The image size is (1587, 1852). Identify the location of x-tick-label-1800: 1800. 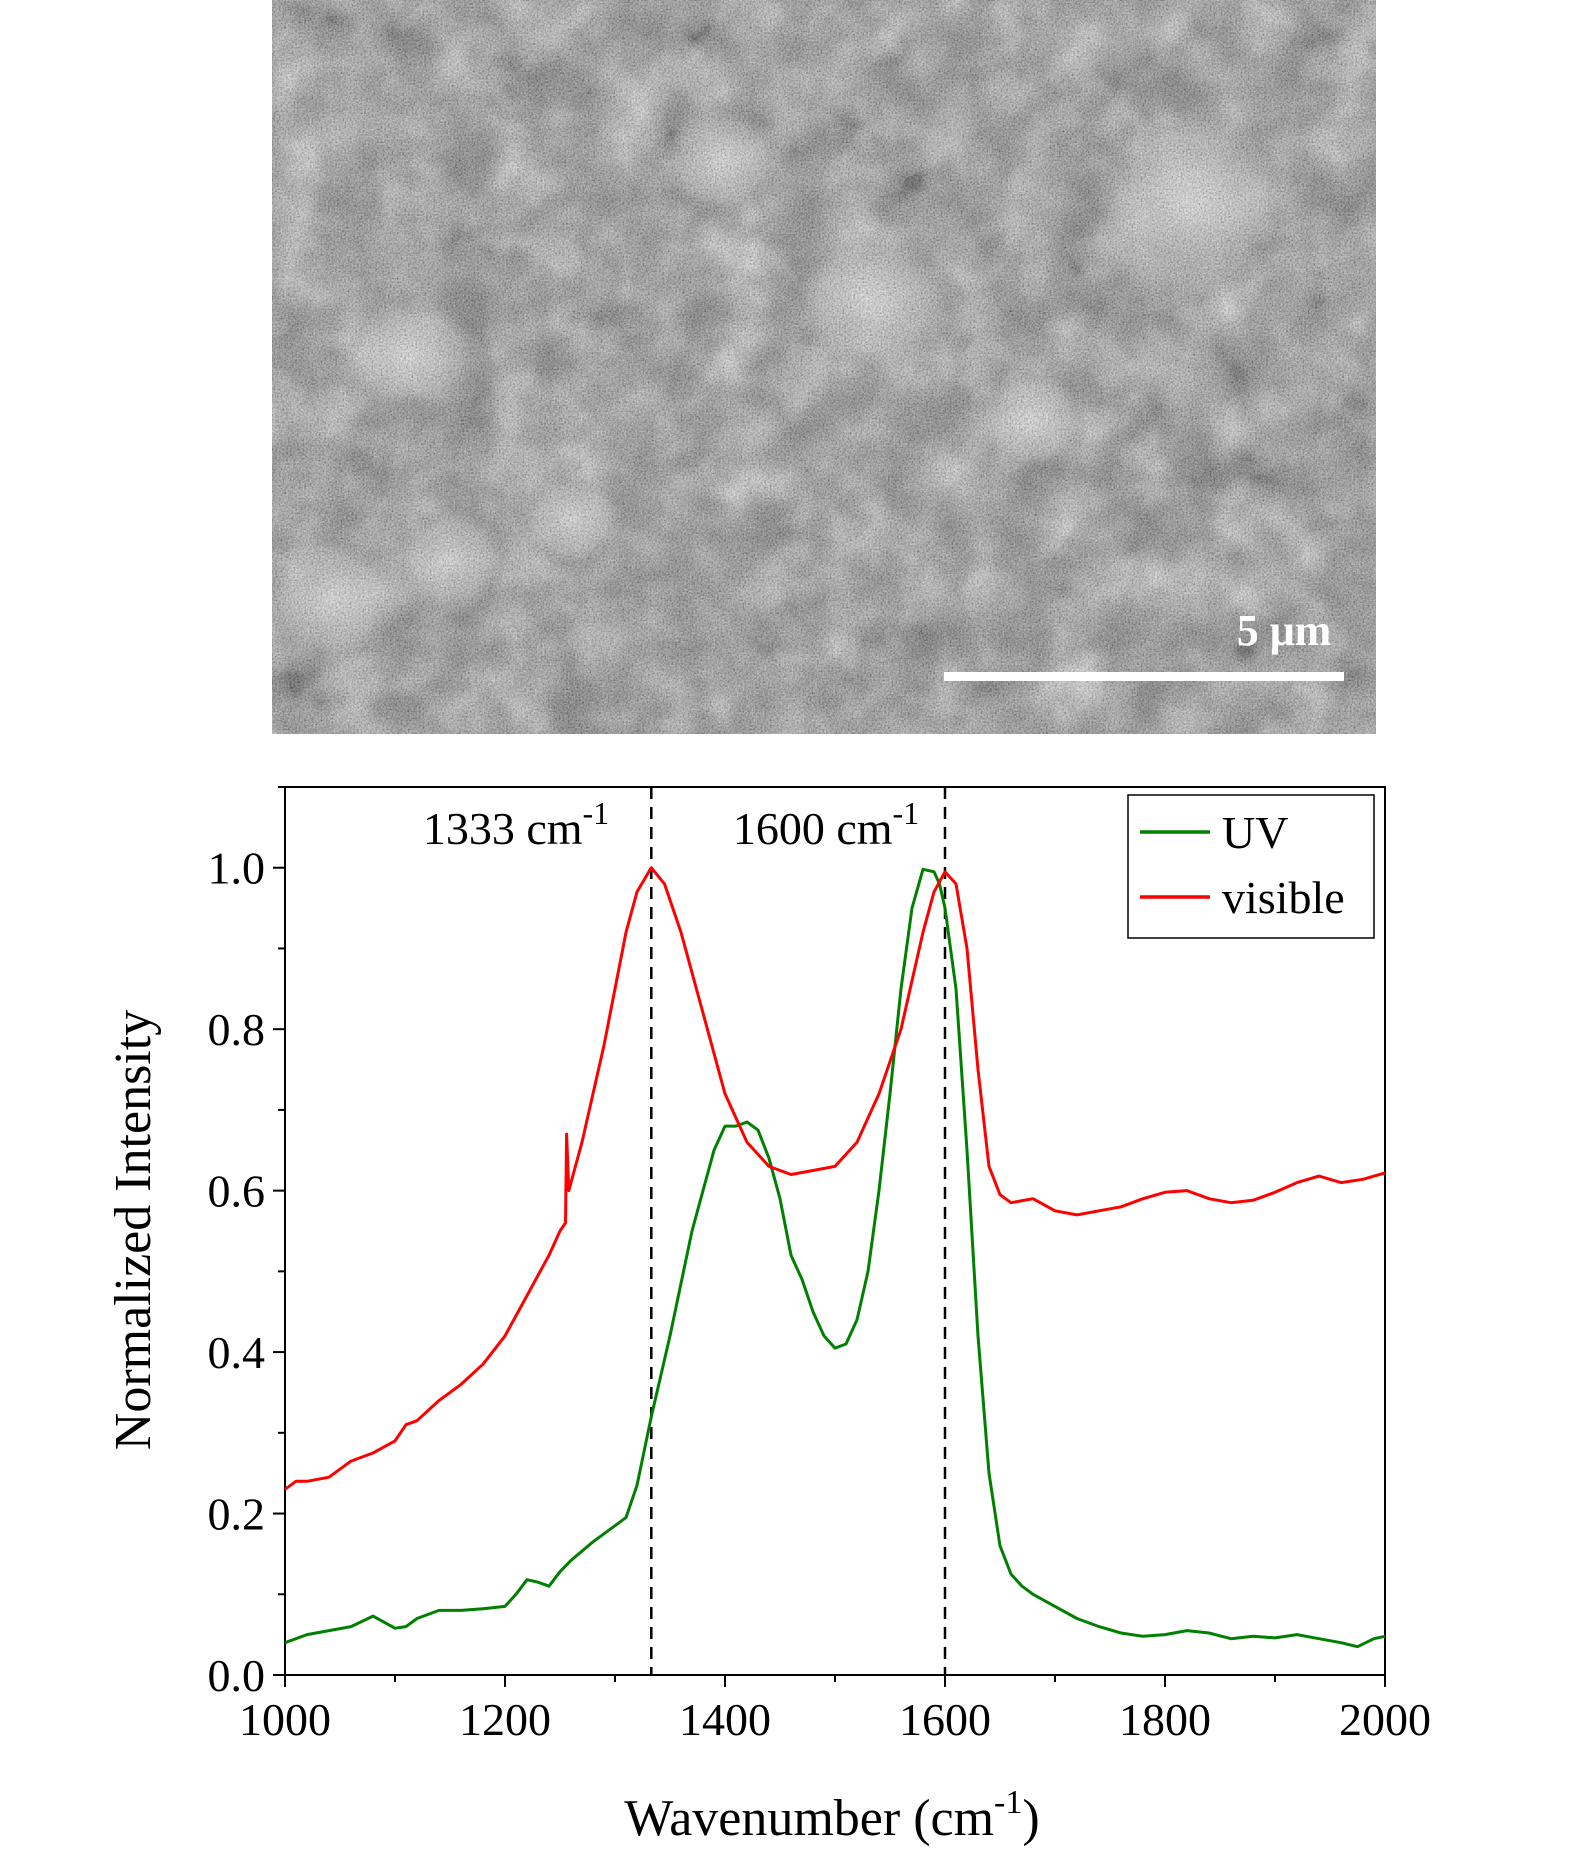
(1165, 1719).